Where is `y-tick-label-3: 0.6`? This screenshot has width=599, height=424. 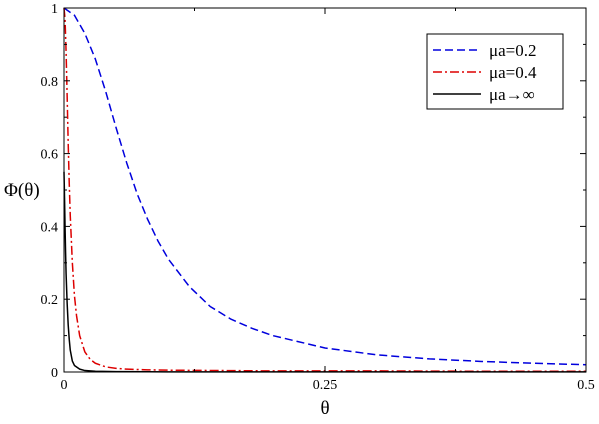 y-tick-label-3: 0.6 is located at coordinates (50, 155).